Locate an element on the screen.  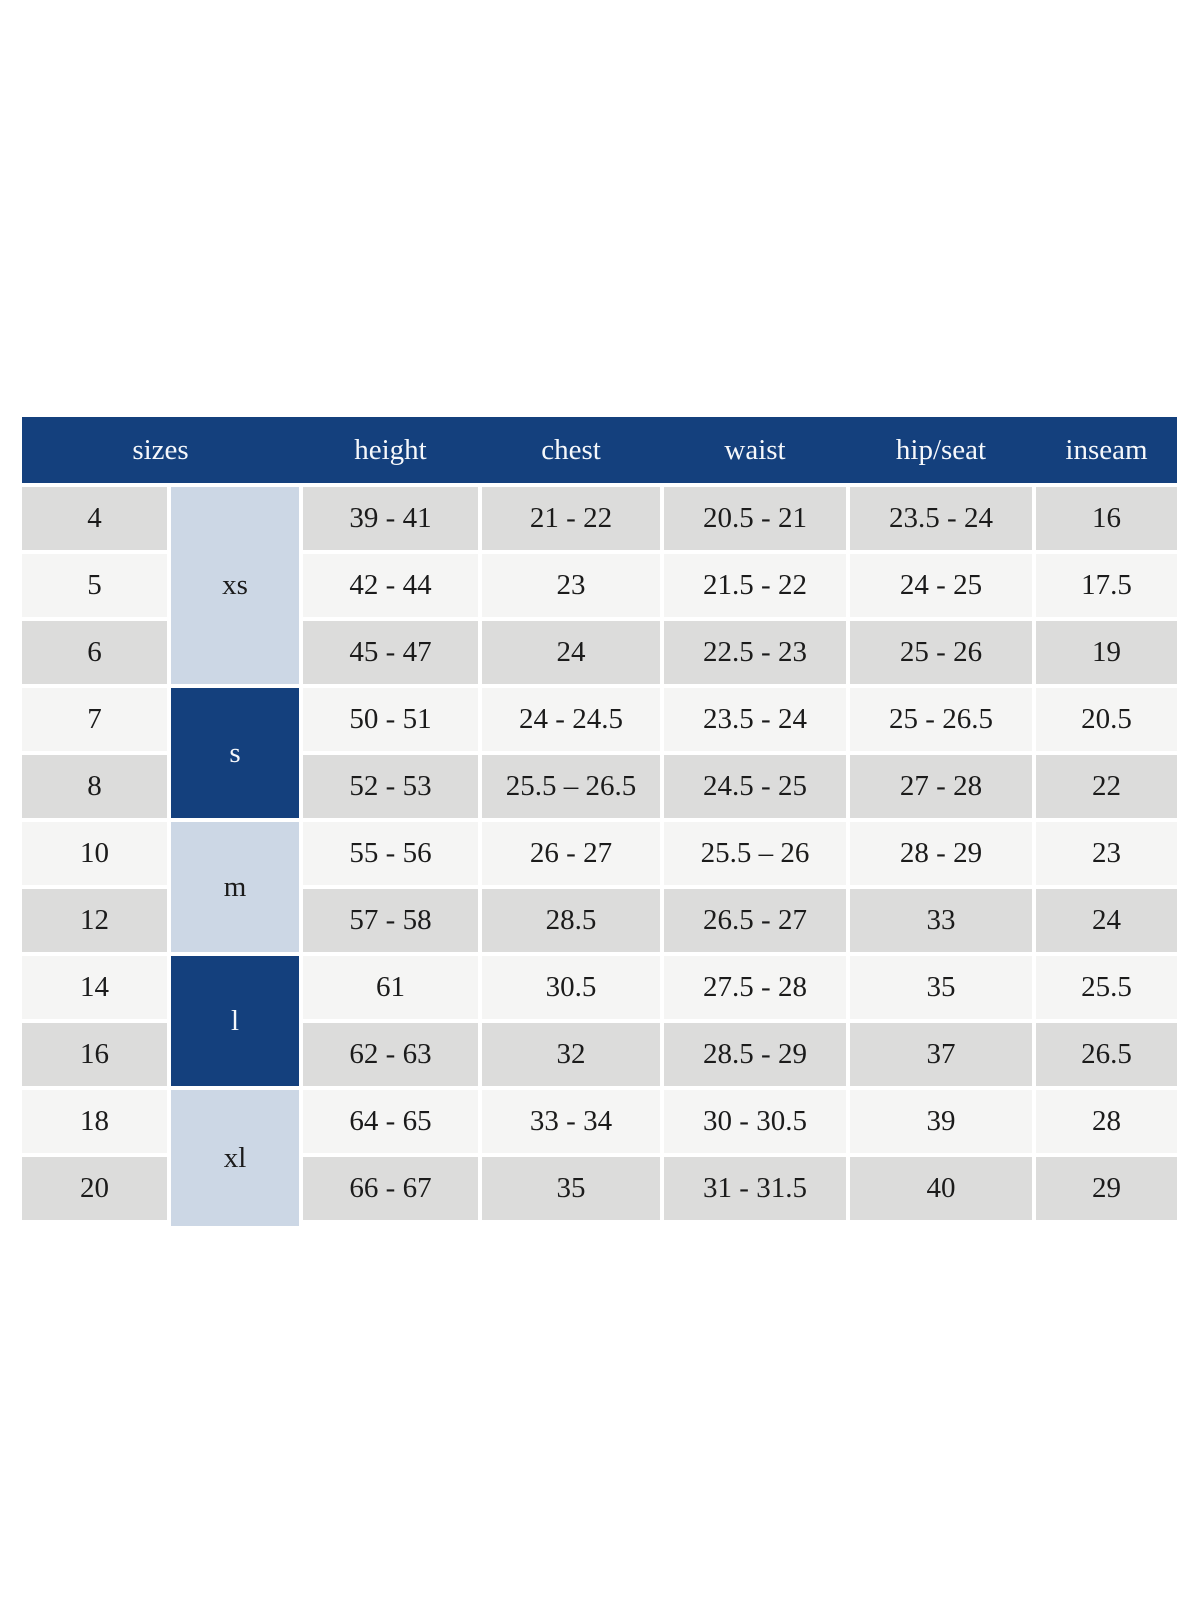
cell-height: 66 - 67 is located at coordinates (390, 1188).